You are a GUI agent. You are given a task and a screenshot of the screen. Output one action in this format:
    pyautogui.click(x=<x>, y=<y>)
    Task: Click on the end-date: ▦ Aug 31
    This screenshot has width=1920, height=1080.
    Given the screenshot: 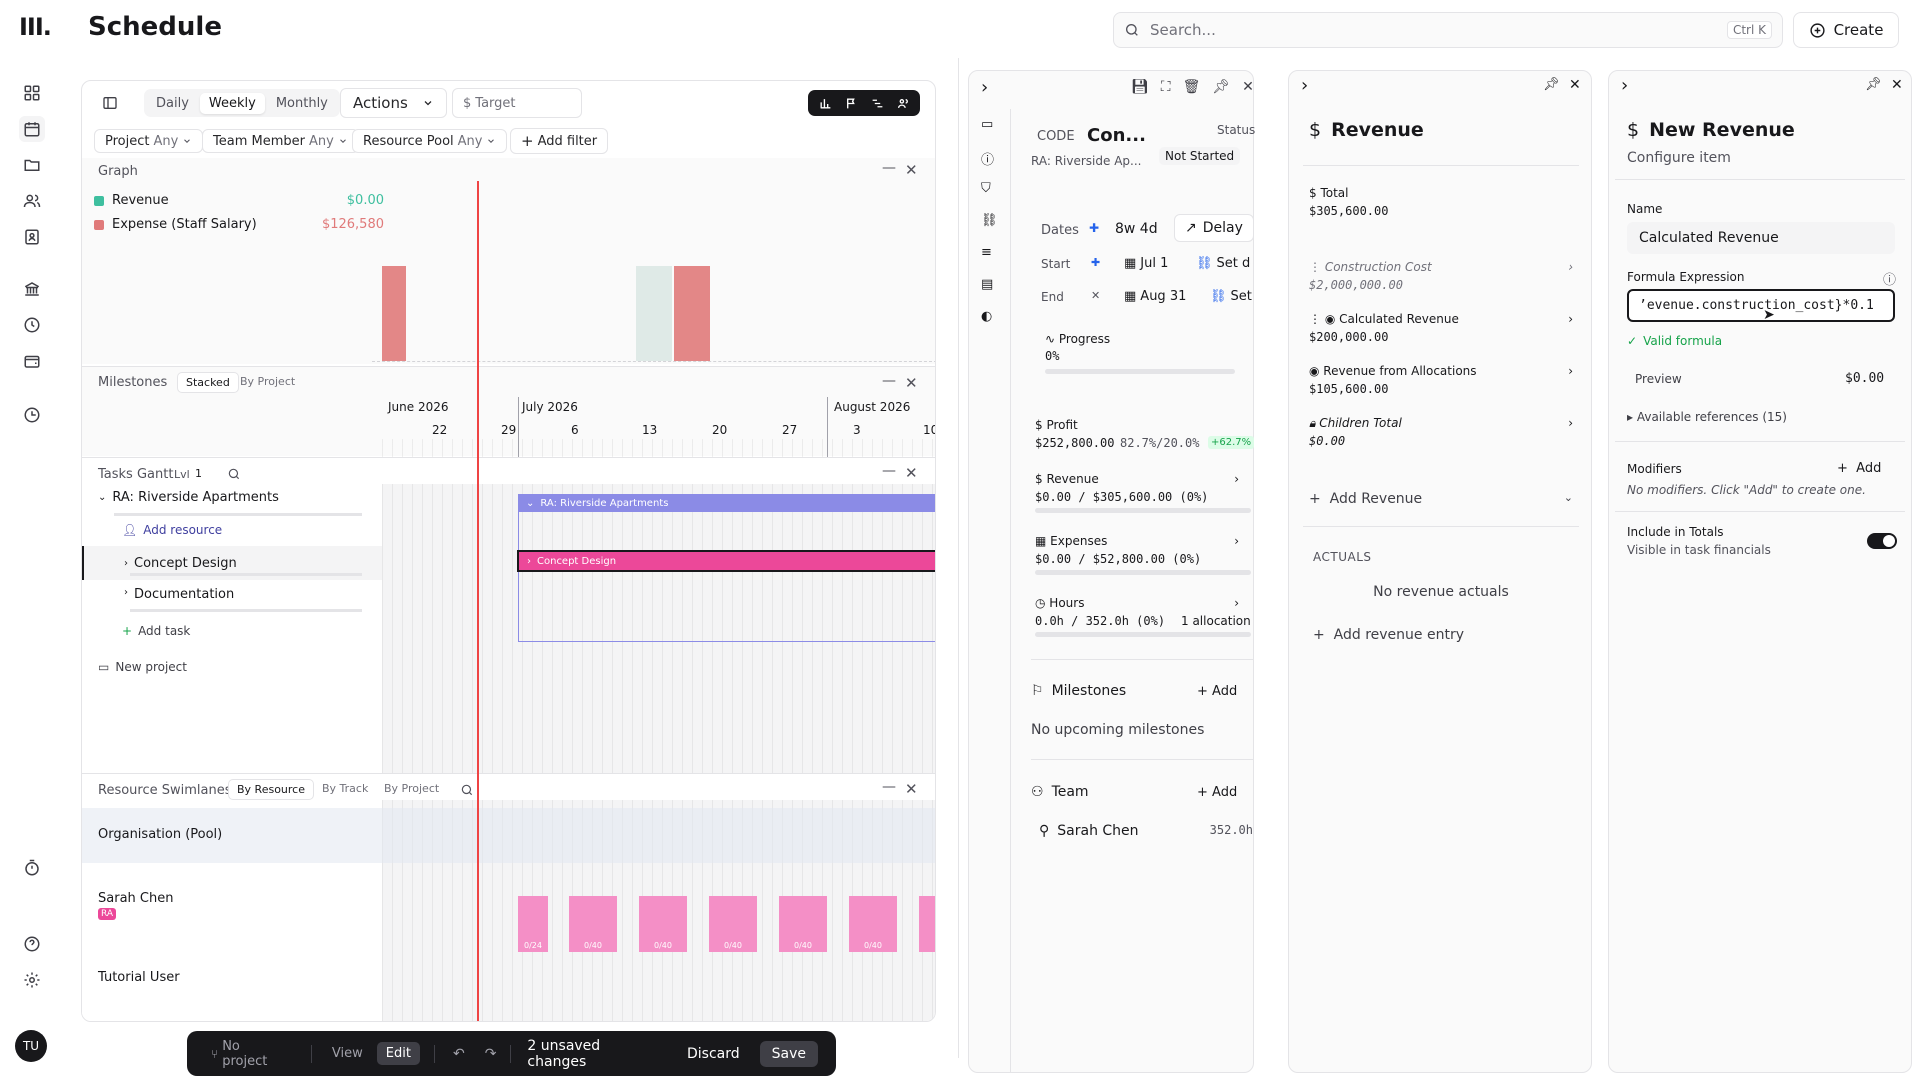 What is the action you would take?
    pyautogui.click(x=1155, y=296)
    